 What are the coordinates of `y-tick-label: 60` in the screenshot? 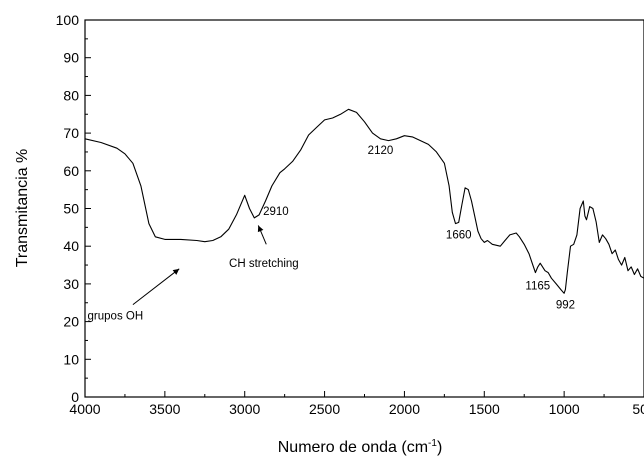 It's located at (71, 171).